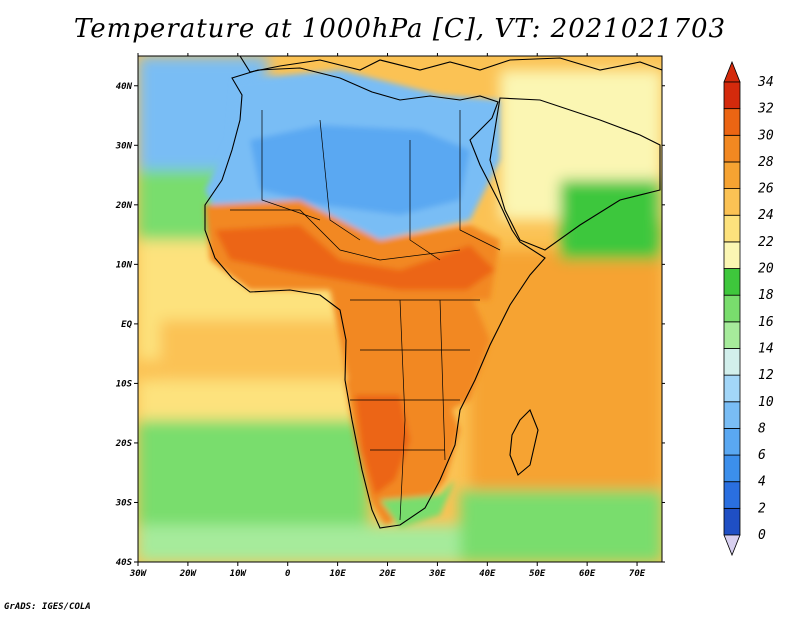 This screenshot has width=800, height=618. Describe the element at coordinates (766, 162) in the screenshot. I see `colorbar-label: 28` at that location.